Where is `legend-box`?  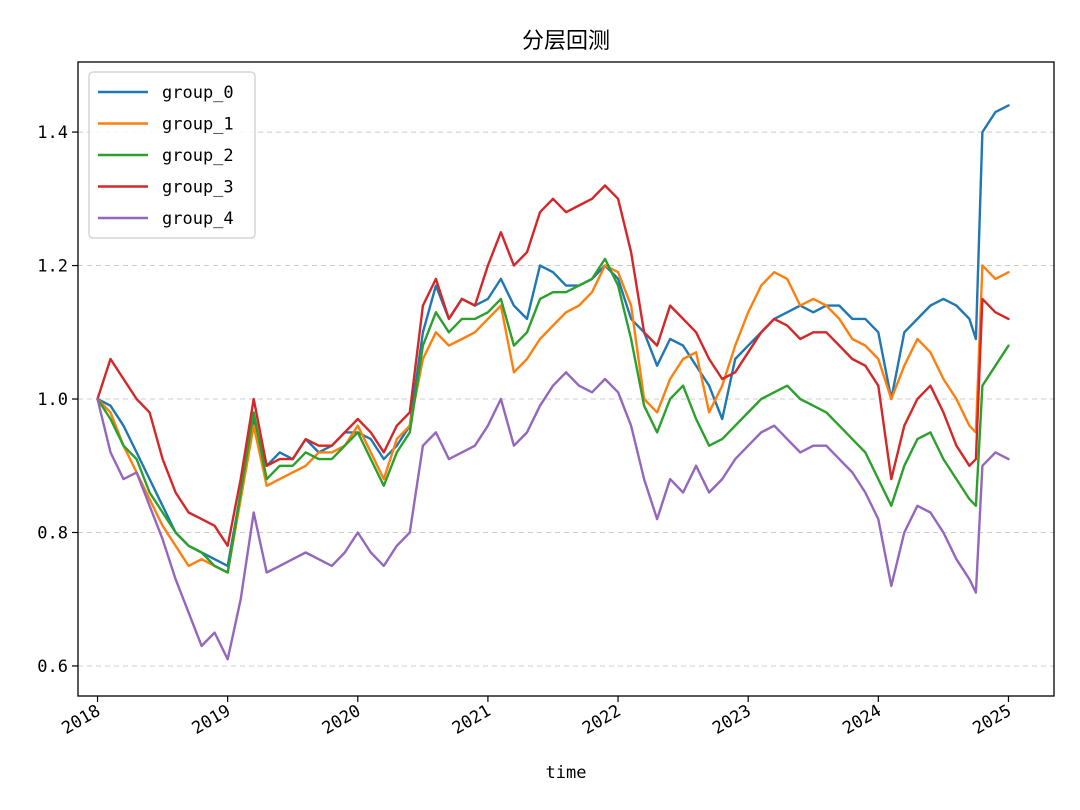
legend-box is located at coordinates (172, 155).